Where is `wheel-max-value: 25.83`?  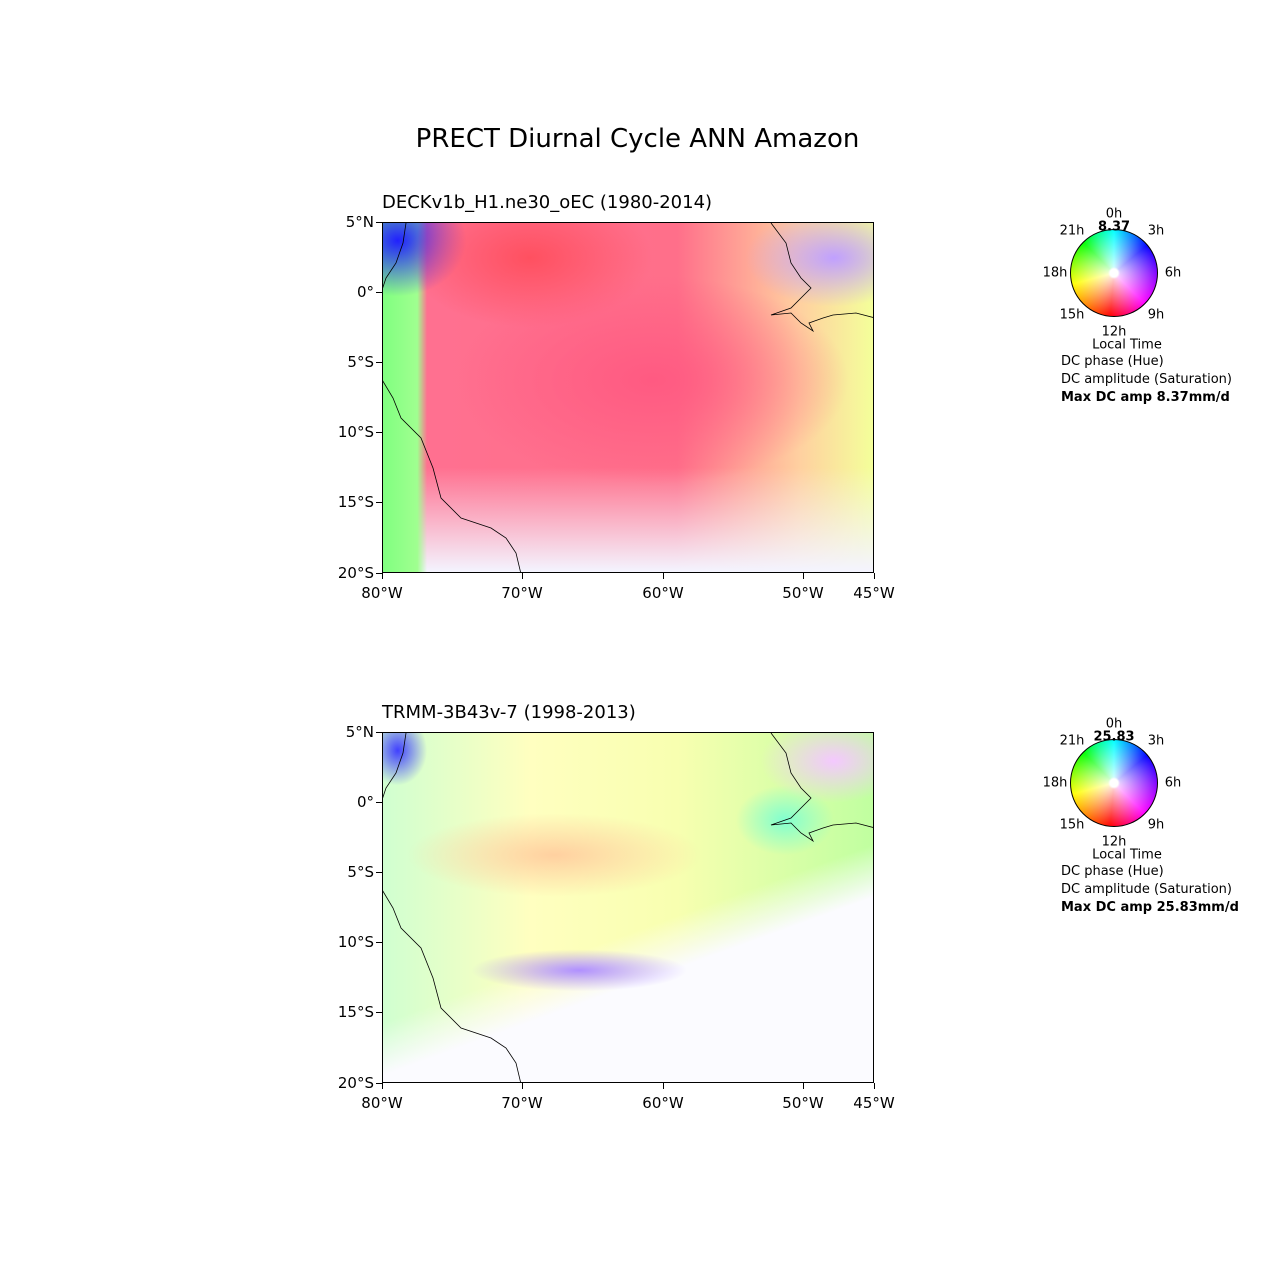
wheel-max-value: 25.83 is located at coordinates (1114, 737).